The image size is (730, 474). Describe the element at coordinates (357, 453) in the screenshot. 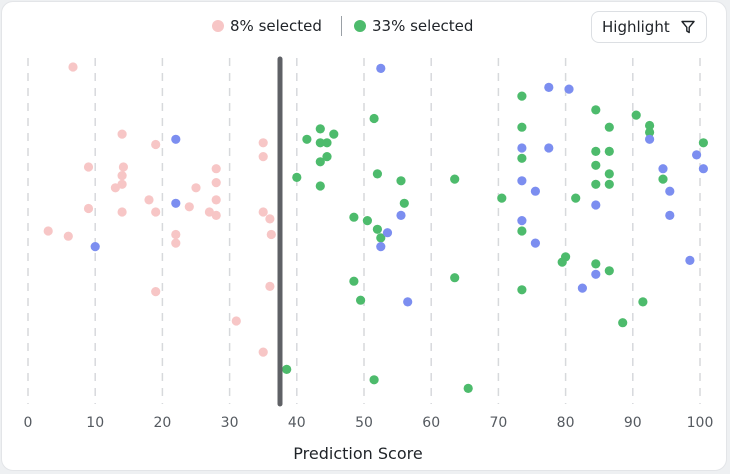

I see `x-axis-title: Prediction Score` at that location.